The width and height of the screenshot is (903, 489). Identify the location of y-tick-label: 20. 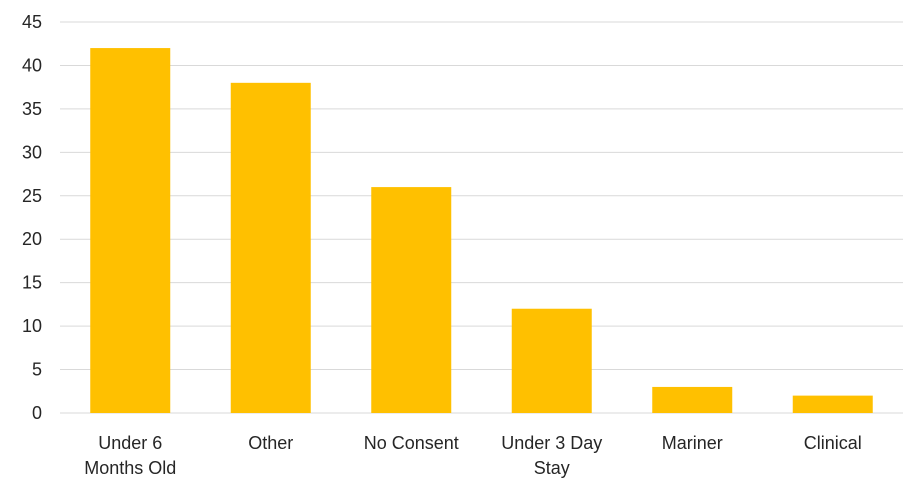
(32, 239).